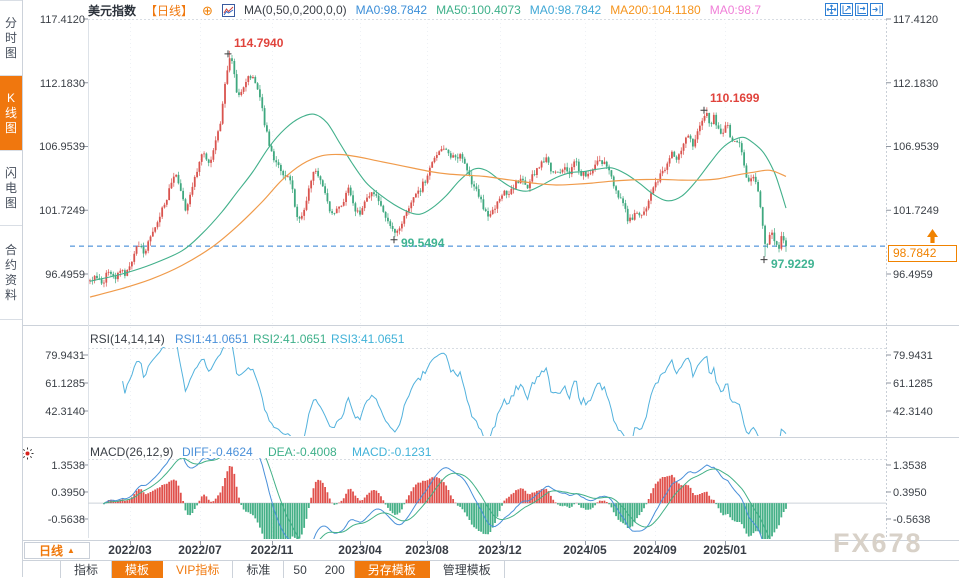 The height and width of the screenshot is (578, 959). Describe the element at coordinates (392, 569) in the screenshot. I see `save-template-button: 另存模板` at that location.